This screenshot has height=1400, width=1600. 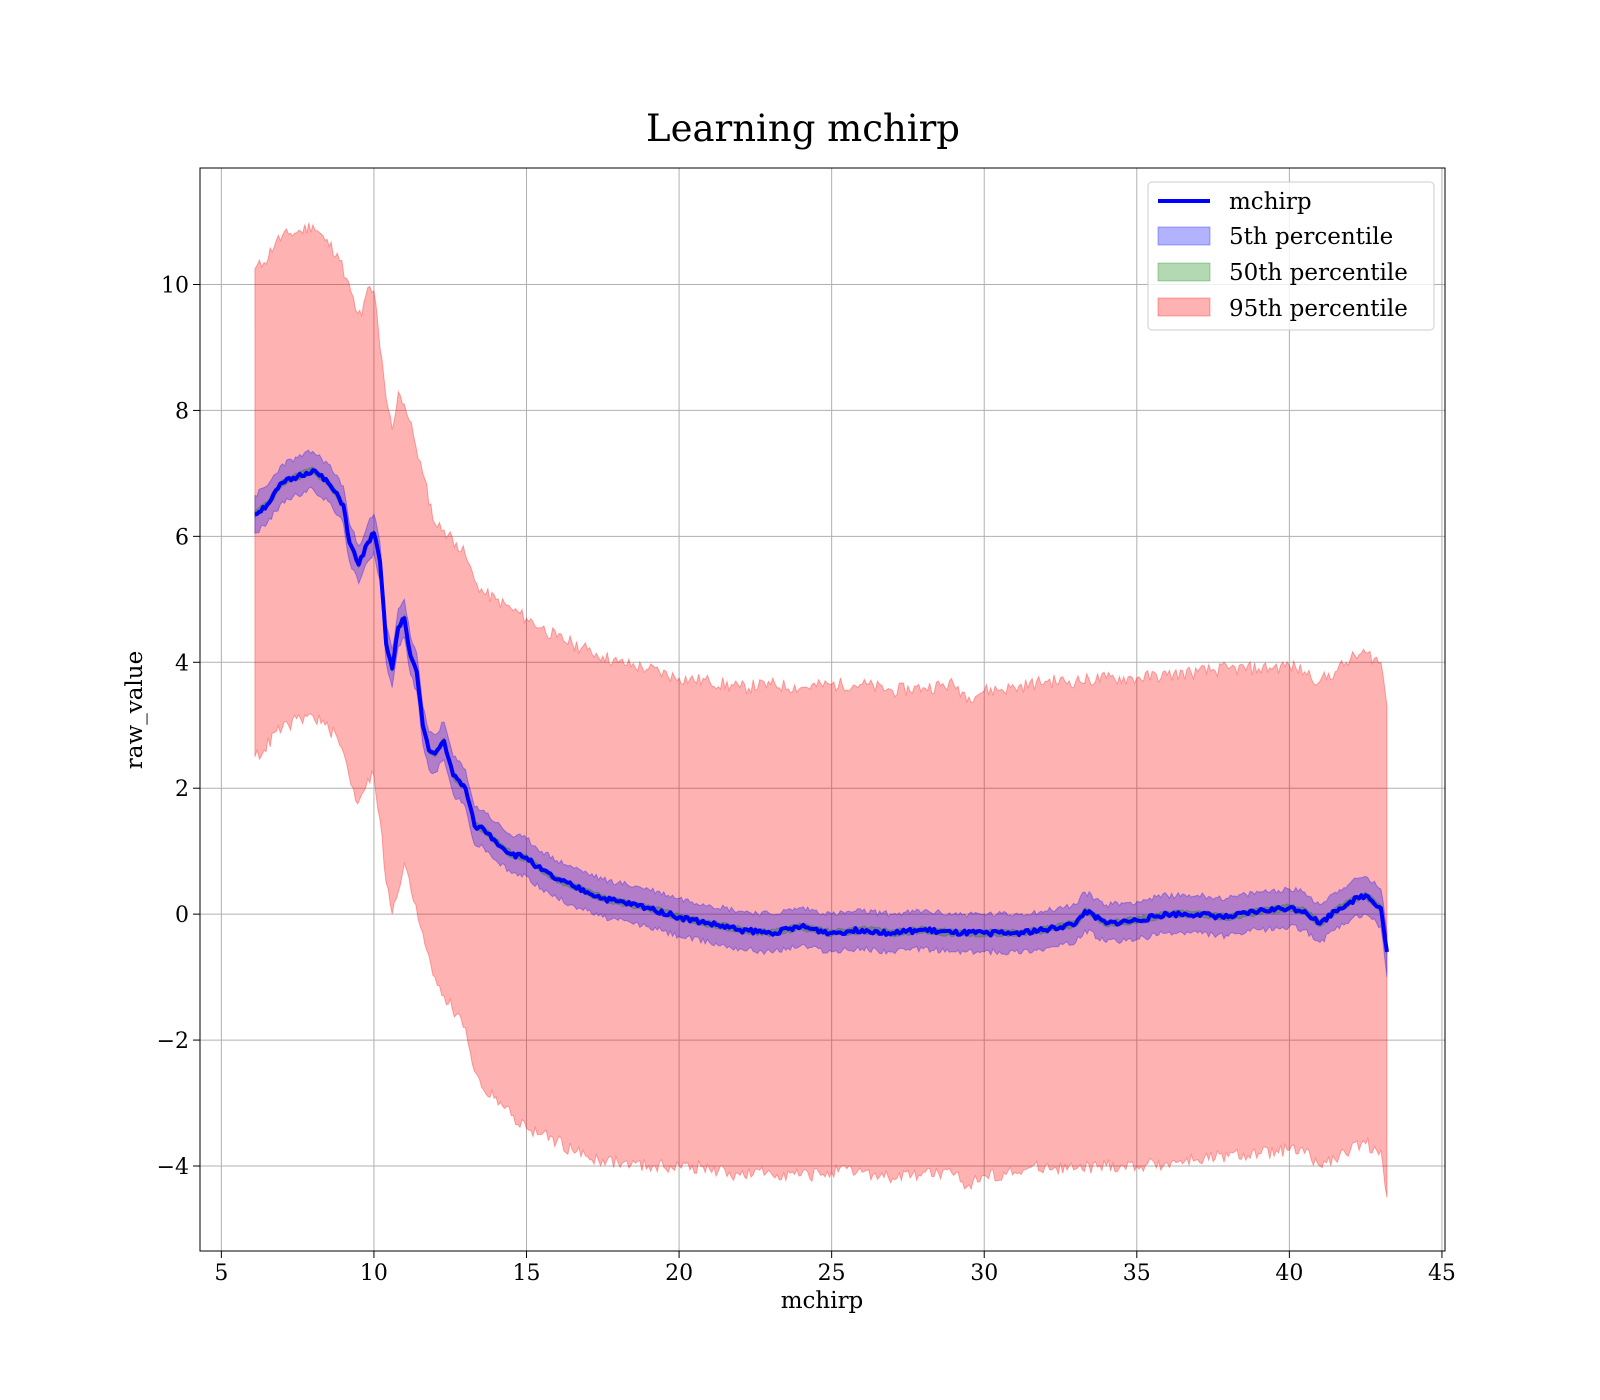 I want to click on x-tick-label: 5, so click(x=221, y=1273).